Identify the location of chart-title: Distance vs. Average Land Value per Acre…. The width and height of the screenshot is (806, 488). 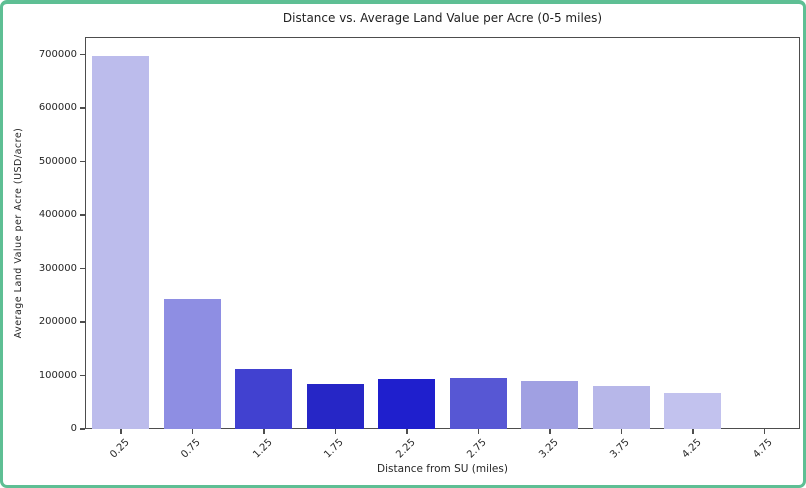
(442, 18).